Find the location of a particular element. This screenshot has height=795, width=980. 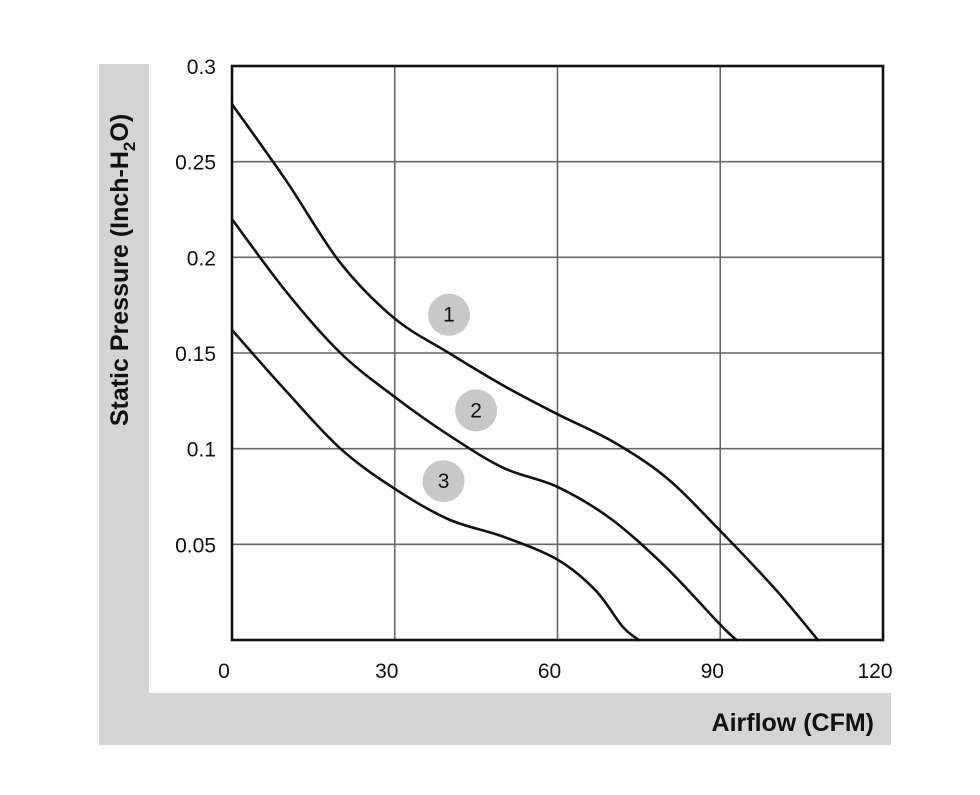

curve-labels: 1 2 3 is located at coordinates (460, 398).